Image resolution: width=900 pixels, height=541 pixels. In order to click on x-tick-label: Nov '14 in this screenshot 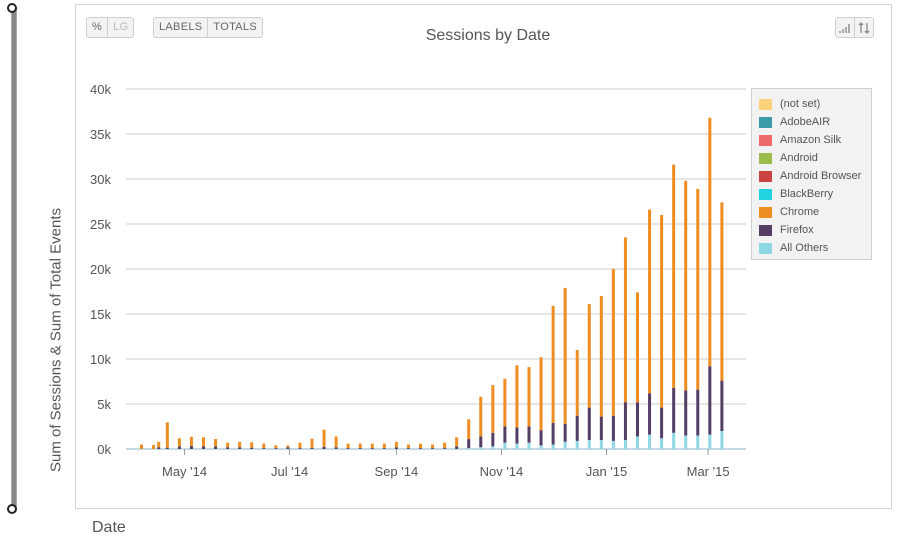, I will do `click(502, 471)`.